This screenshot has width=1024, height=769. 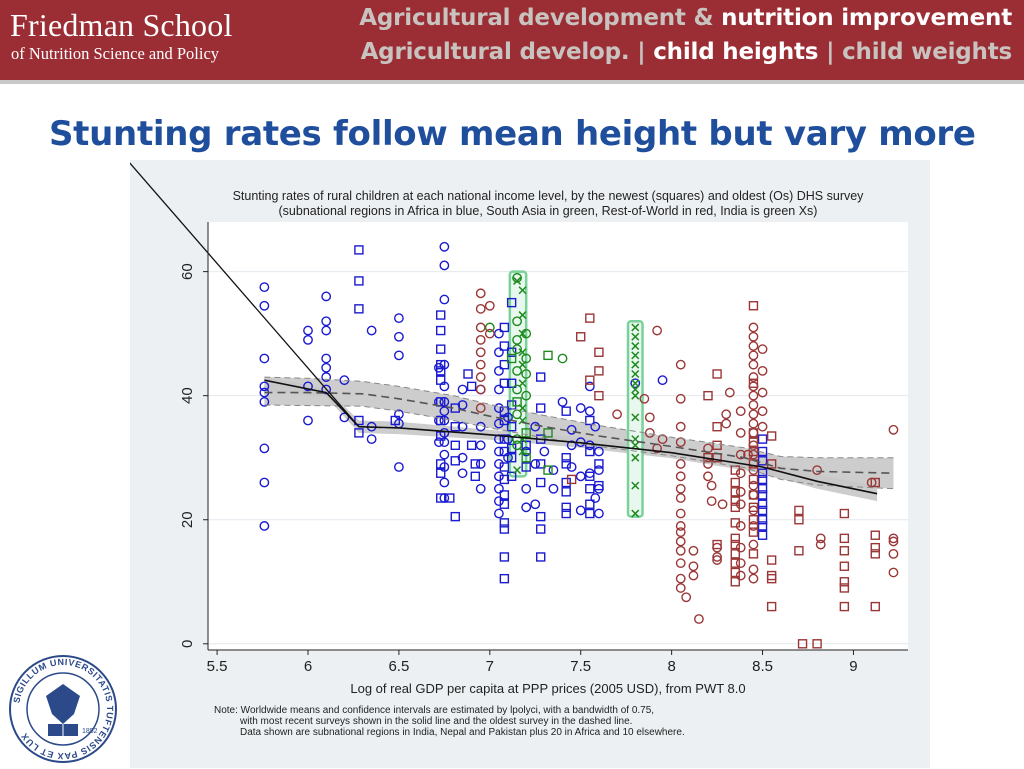 I want to click on x-tick-label-6.5: 6.5, so click(x=398, y=666).